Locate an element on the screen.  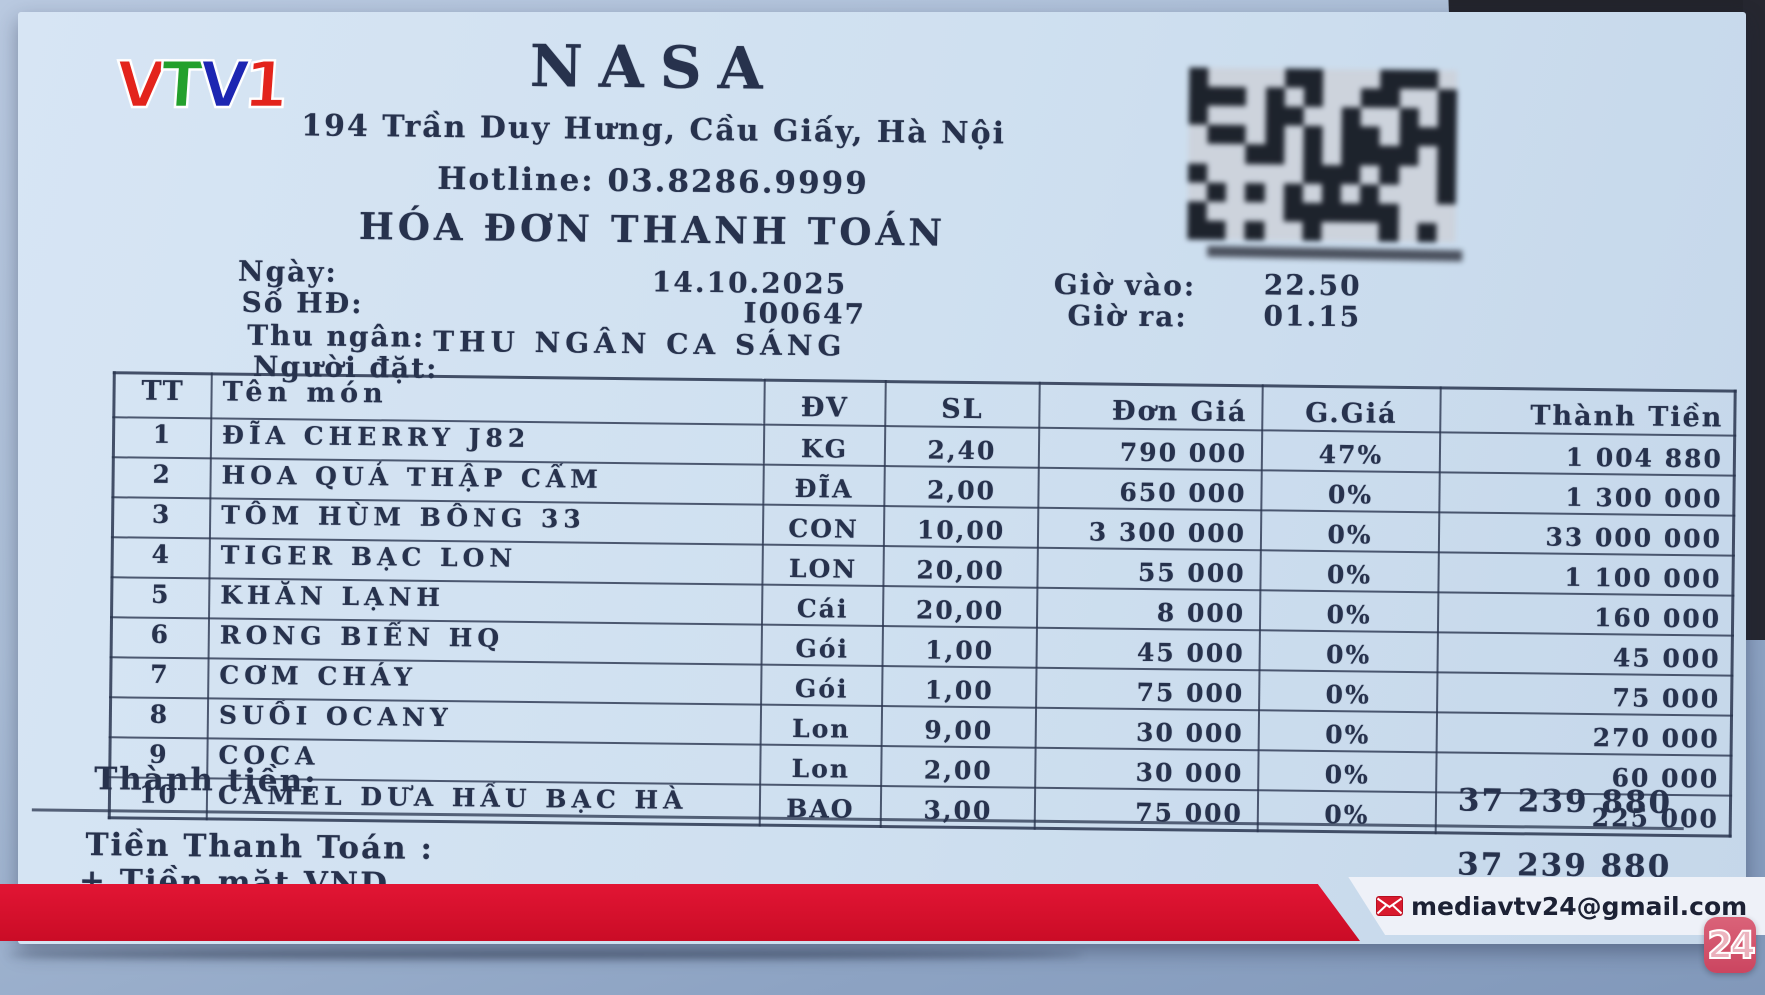
badge-label: 24 is located at coordinates (1731, 945).